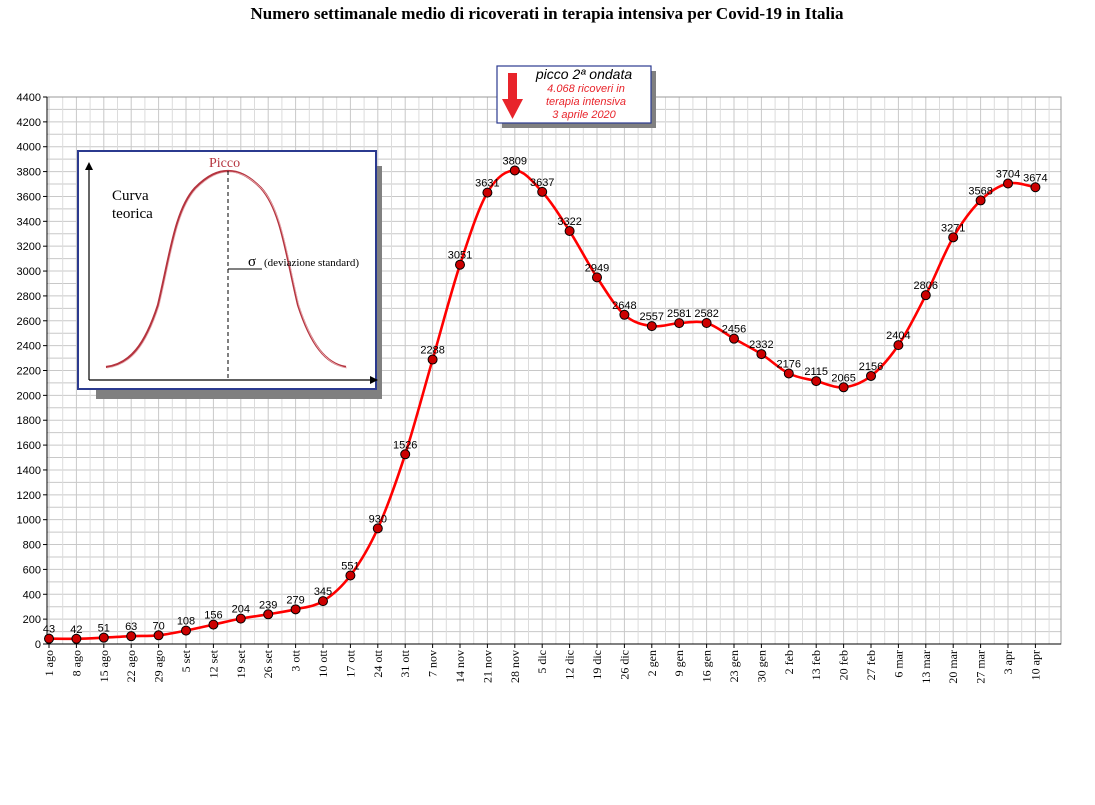 The height and width of the screenshot is (805, 1095). What do you see at coordinates (29, 471) in the screenshot?
I see `y-tick-label: 1400` at bounding box center [29, 471].